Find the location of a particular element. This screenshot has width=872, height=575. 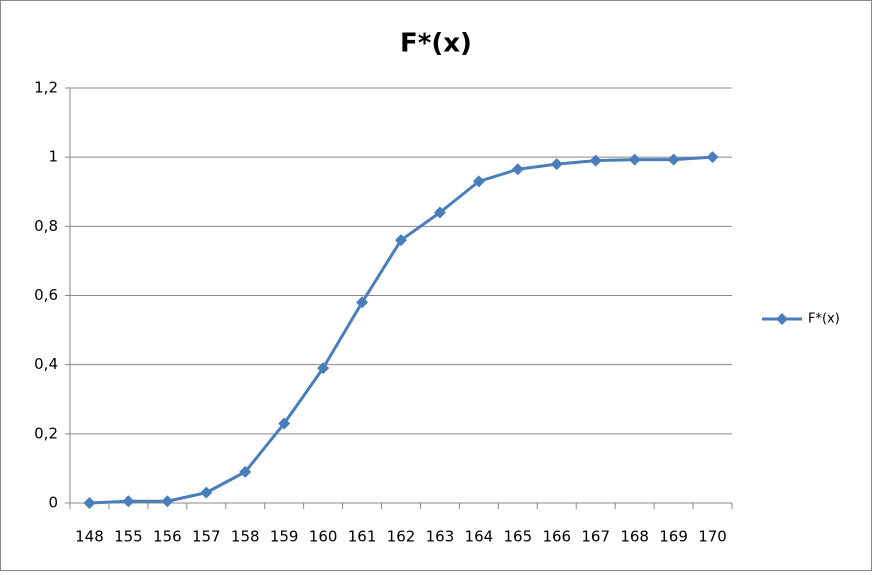

x-tick-label: 156 is located at coordinates (167, 537).